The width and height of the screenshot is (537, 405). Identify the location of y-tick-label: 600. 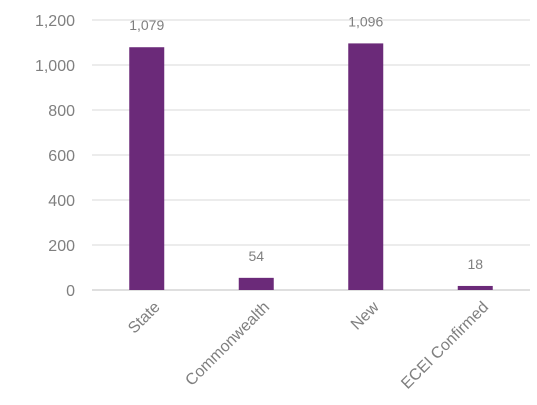
(61, 156).